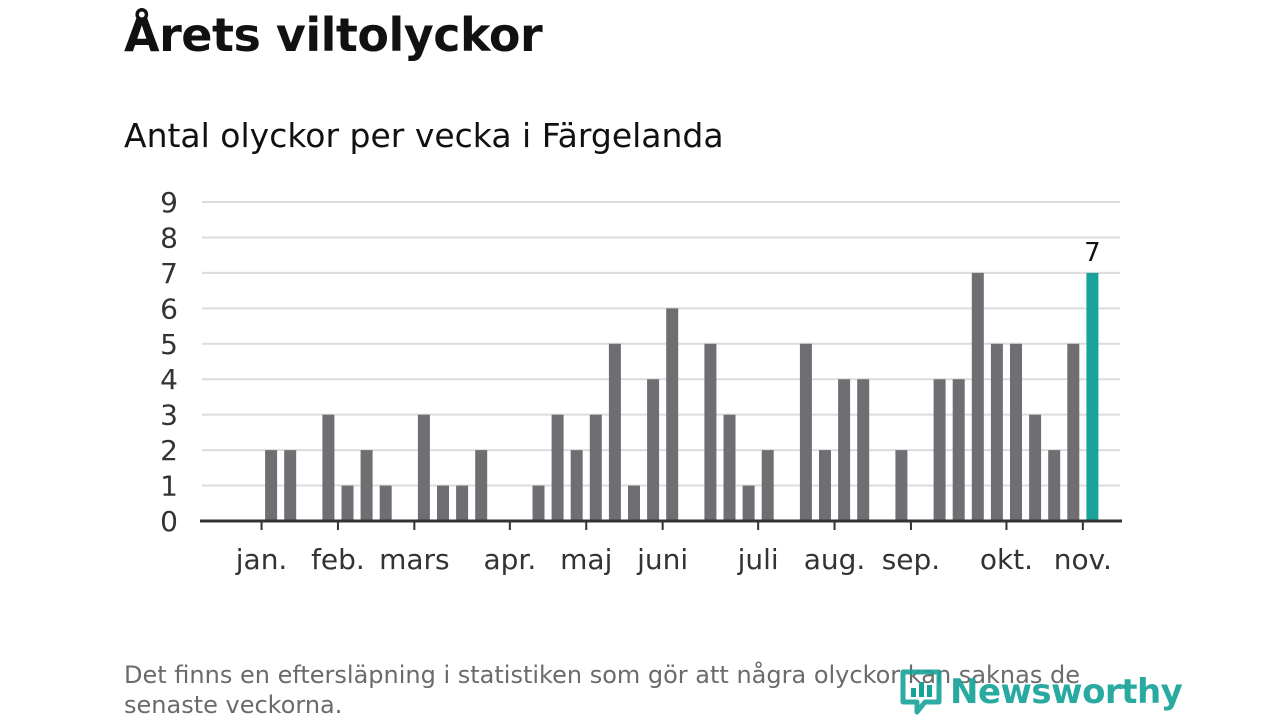  What do you see at coordinates (509, 559) in the screenshot?
I see `x-tick-label: apr.` at bounding box center [509, 559].